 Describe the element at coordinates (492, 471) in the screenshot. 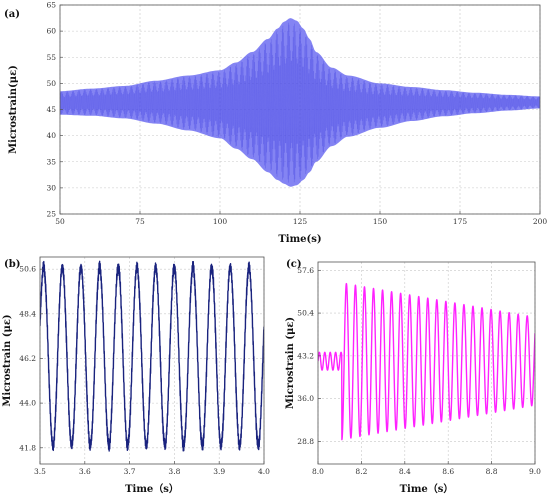

I see `x-tick-label: 8.8` at that location.